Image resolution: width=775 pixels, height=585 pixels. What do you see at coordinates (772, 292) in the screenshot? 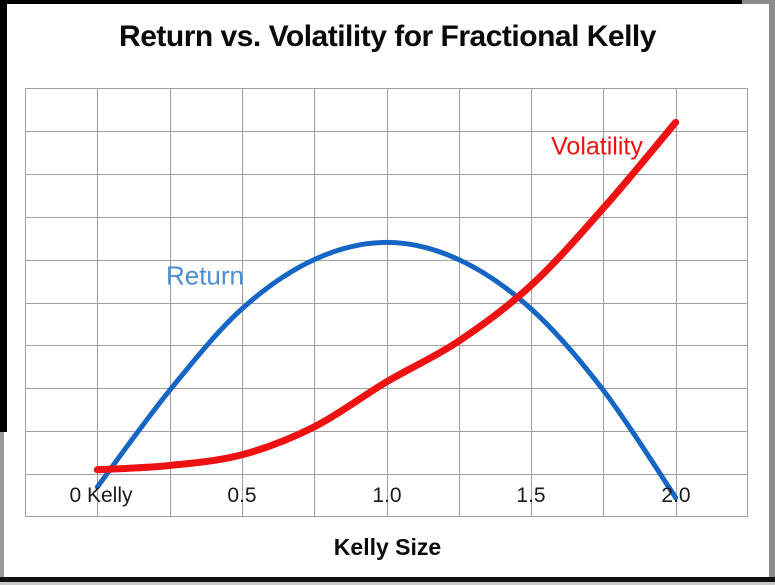
I see `window-frame-right` at bounding box center [772, 292].